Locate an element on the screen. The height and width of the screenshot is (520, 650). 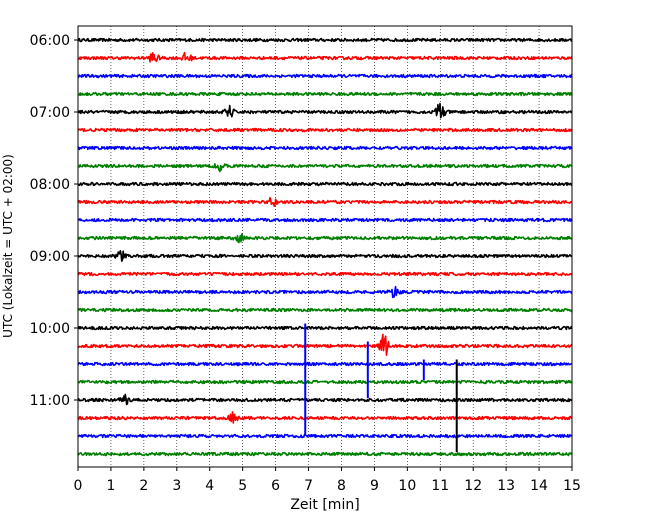
x-tick-label: 14 is located at coordinates (539, 486).